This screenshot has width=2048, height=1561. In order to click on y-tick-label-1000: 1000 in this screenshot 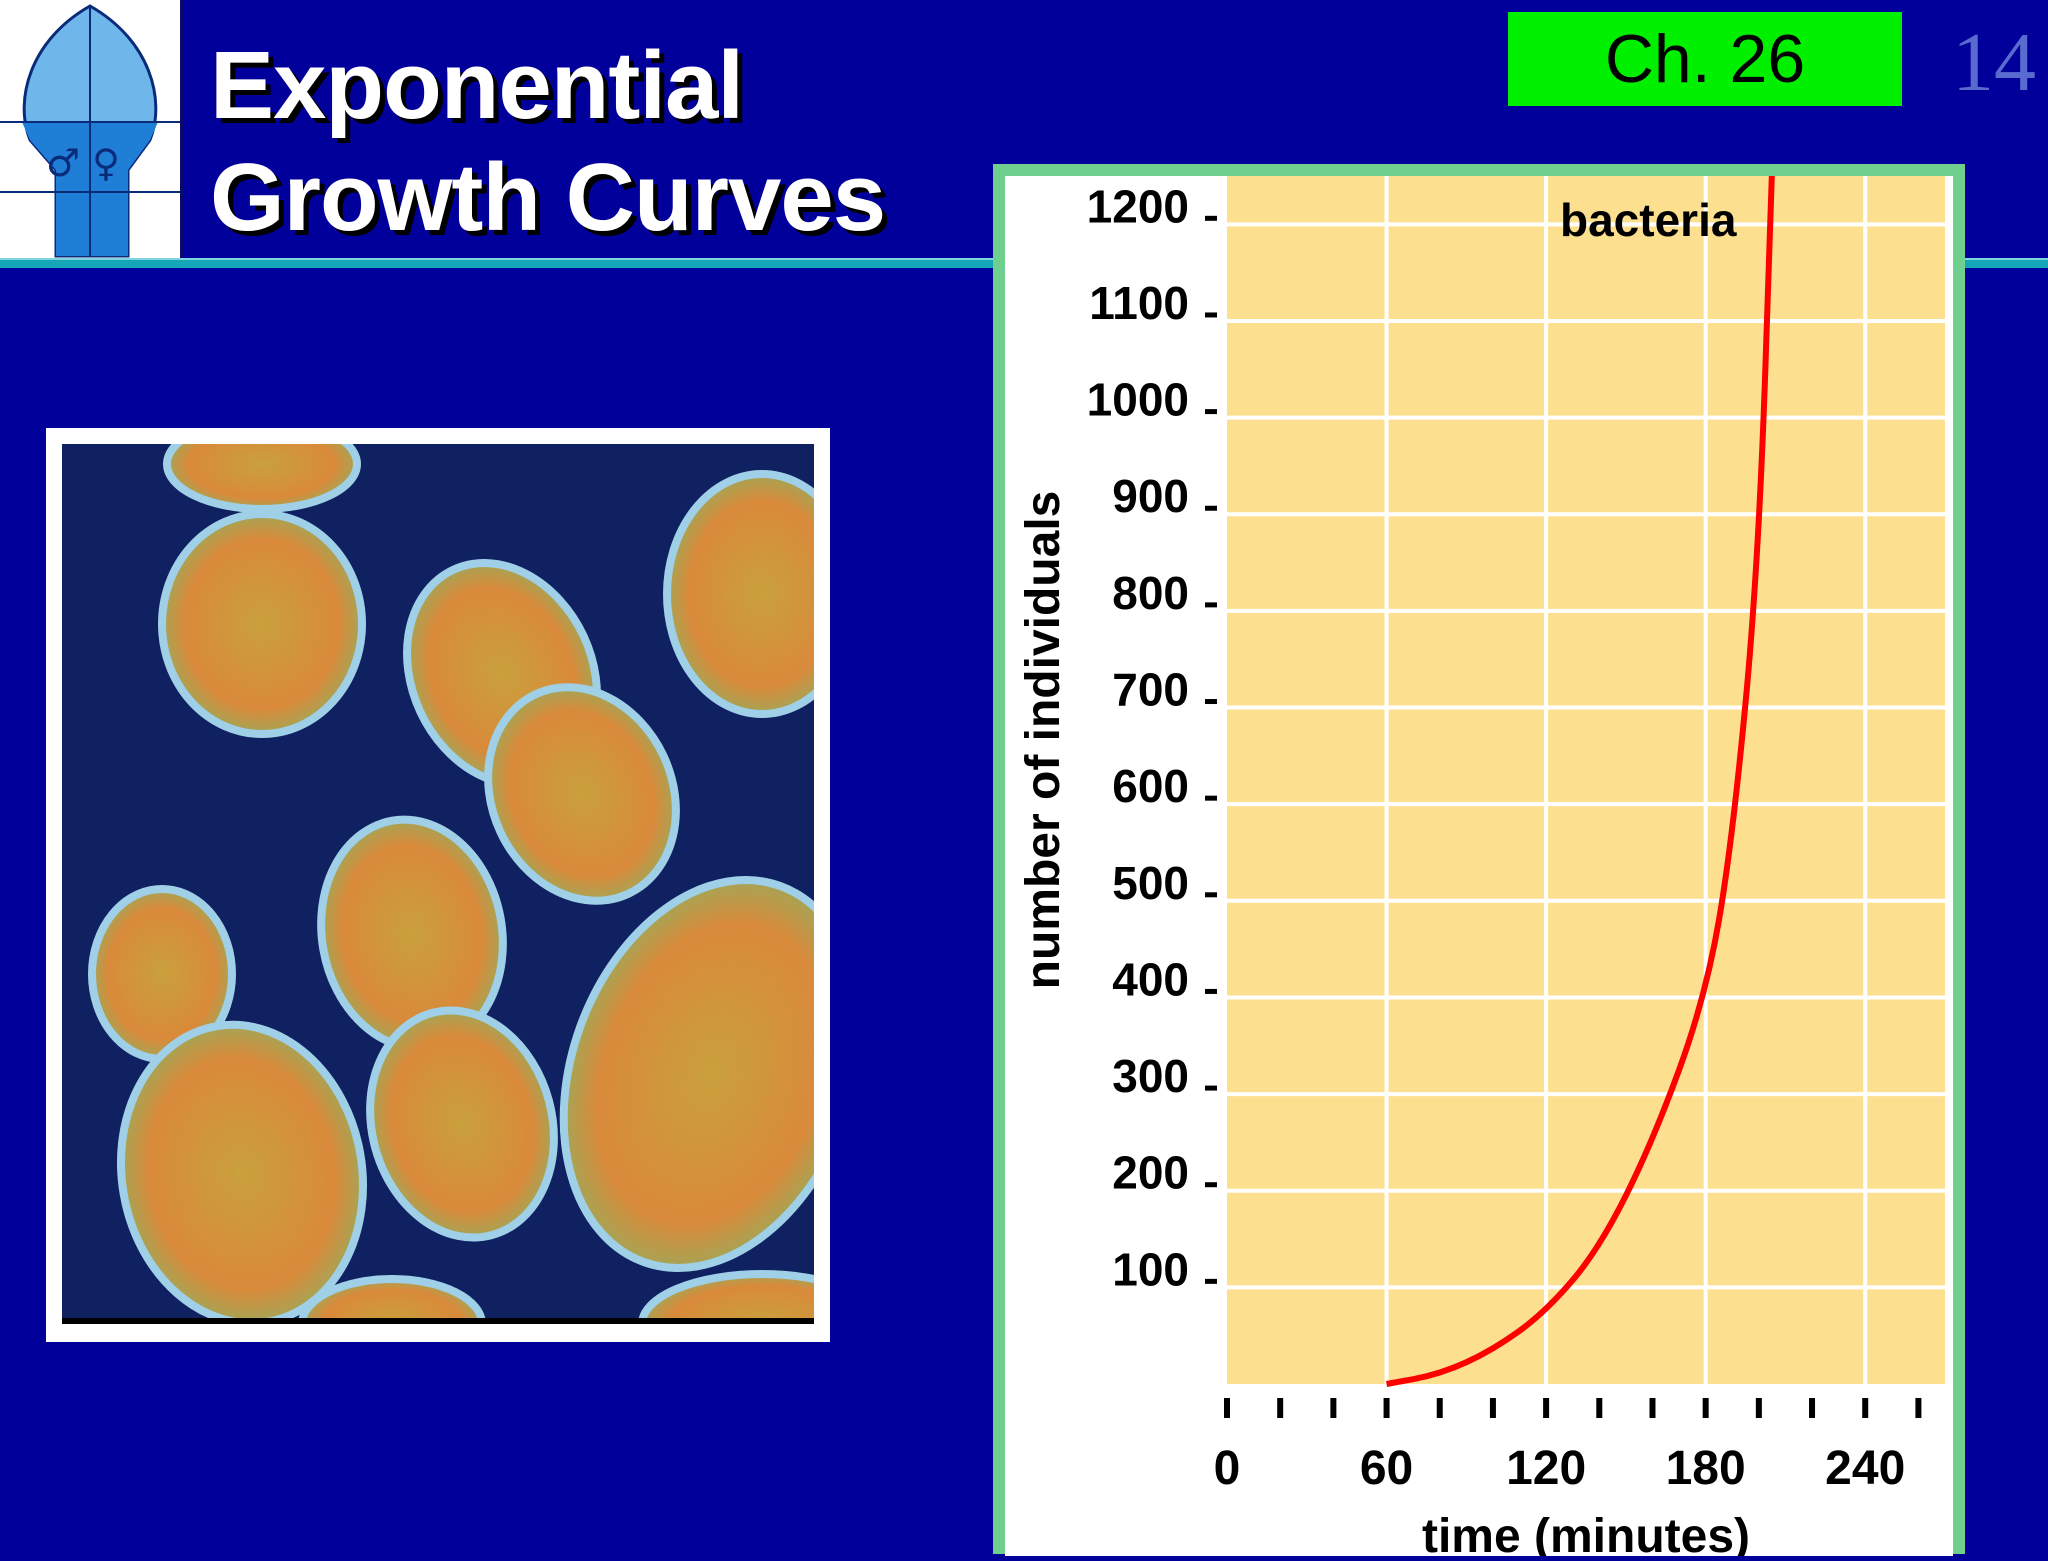, I will do `click(1138, 400)`.